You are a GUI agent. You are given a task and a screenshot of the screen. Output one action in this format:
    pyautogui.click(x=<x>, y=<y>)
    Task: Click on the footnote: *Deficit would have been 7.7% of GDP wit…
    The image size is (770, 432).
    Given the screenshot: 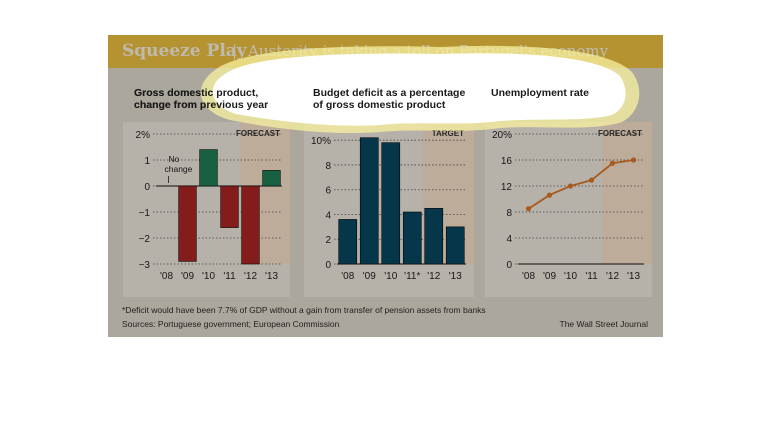 What is the action you would take?
    pyautogui.click(x=304, y=310)
    